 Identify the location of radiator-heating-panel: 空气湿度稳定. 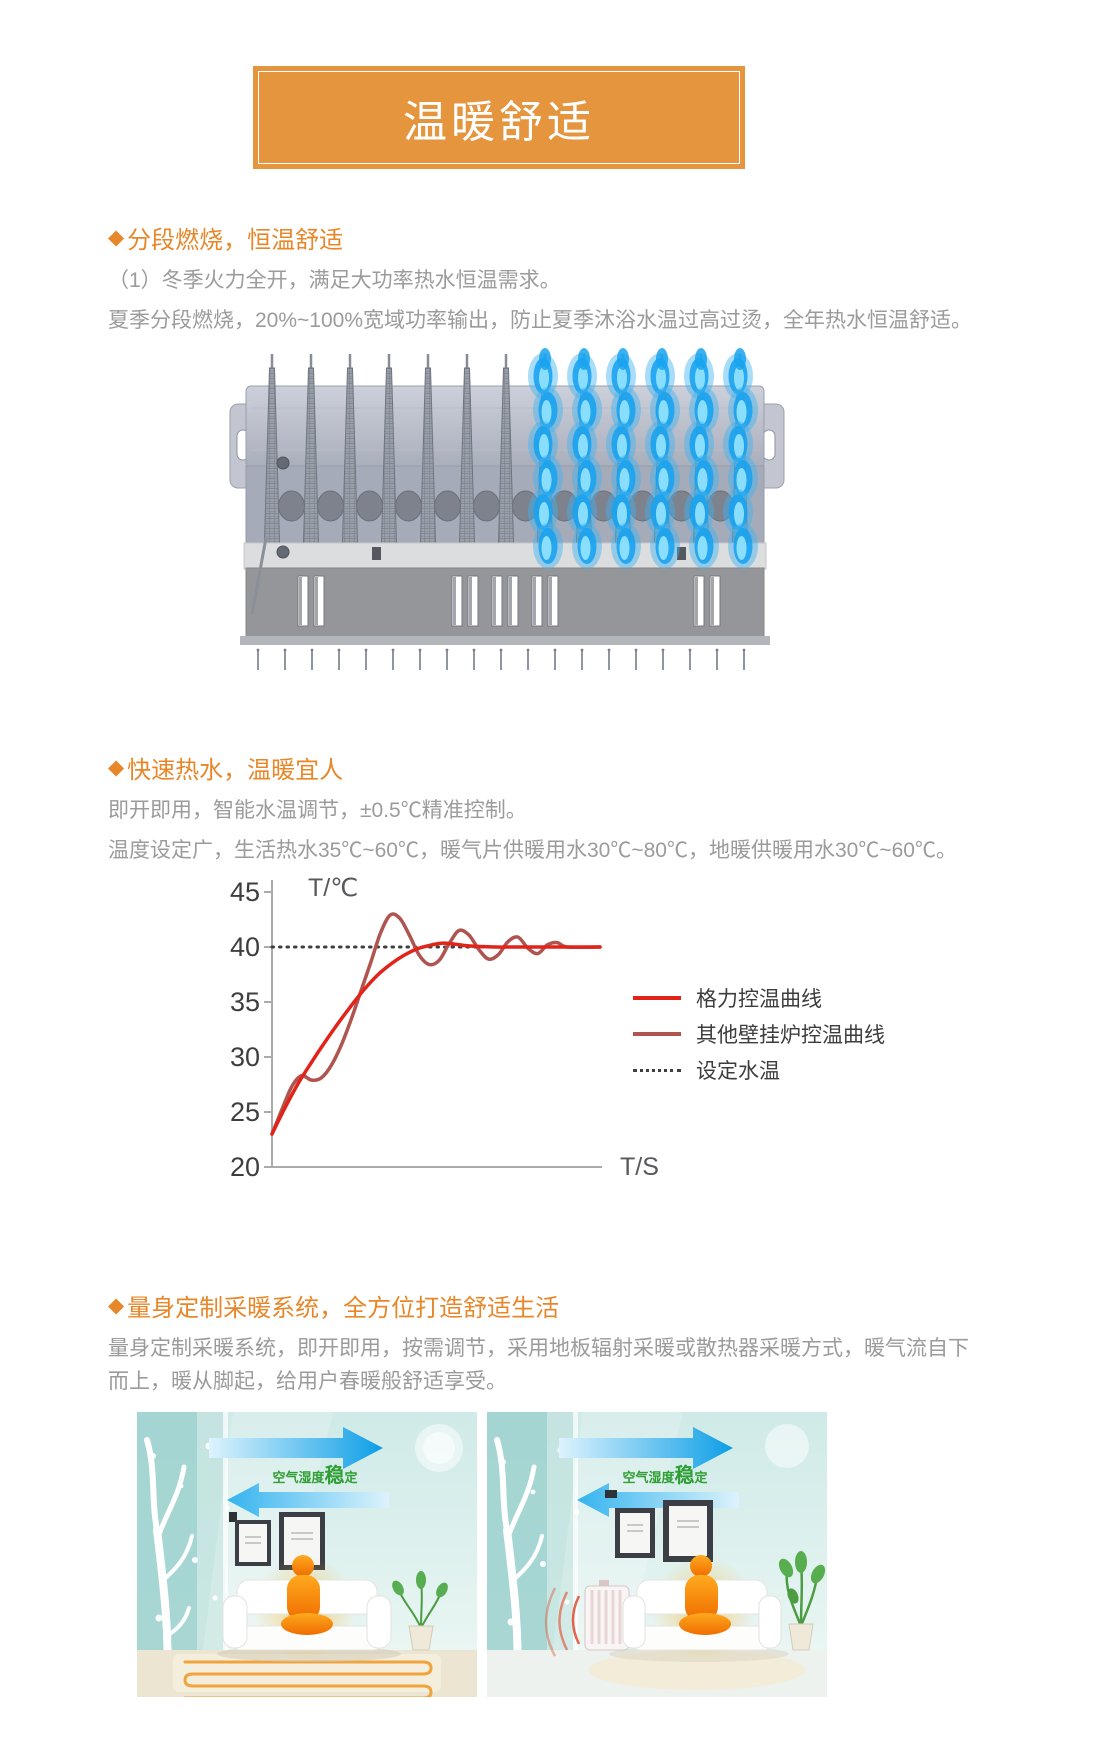
(657, 1554).